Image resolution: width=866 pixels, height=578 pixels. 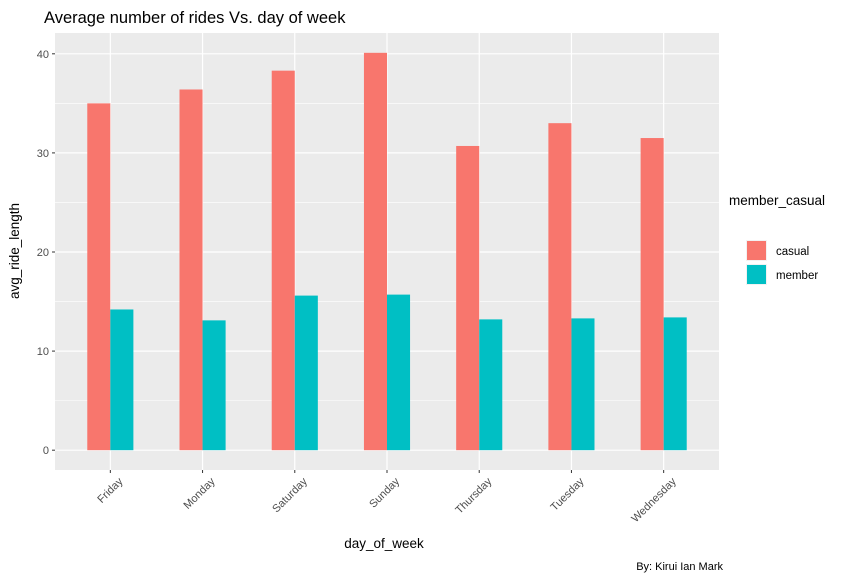 I want to click on legend: member_casual casual member, so click(x=777, y=239).